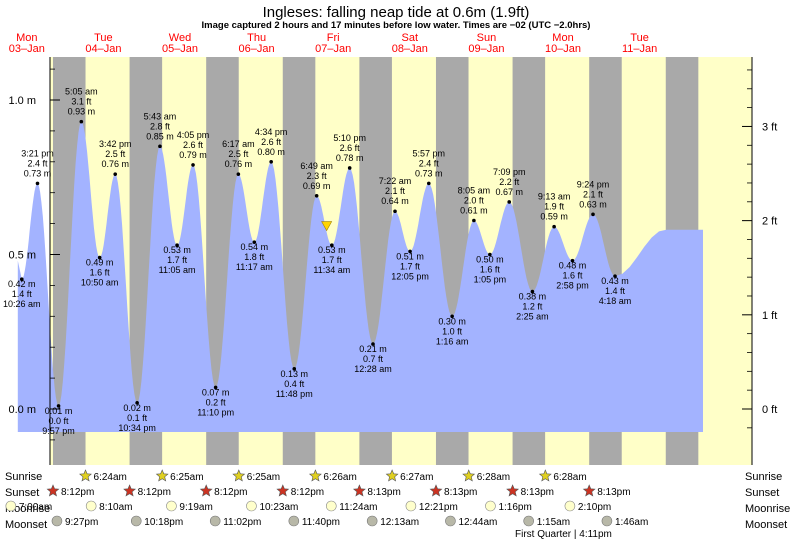 The height and width of the screenshot is (539, 793). I want to click on extreme-label: 1.2 ft, so click(532, 307).